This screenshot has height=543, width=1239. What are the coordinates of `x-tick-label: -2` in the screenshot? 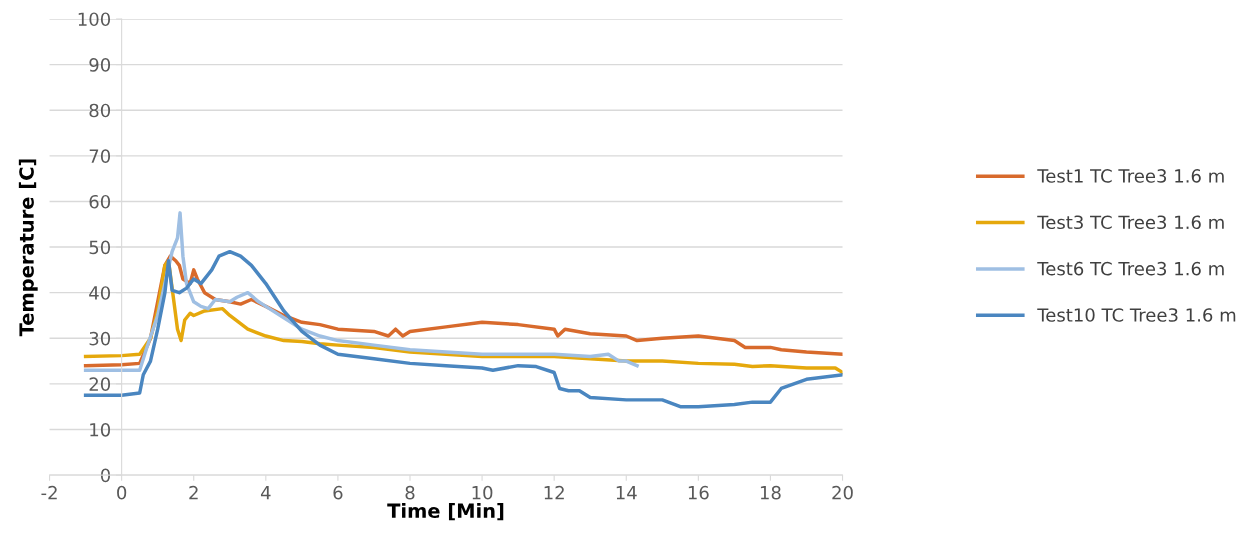 It's located at (49, 492).